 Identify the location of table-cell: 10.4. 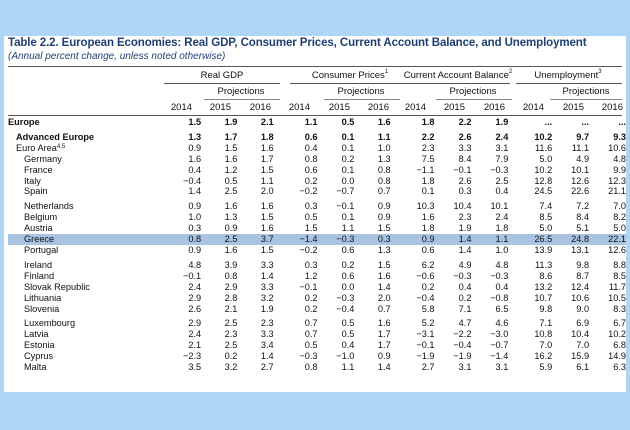
(580, 334).